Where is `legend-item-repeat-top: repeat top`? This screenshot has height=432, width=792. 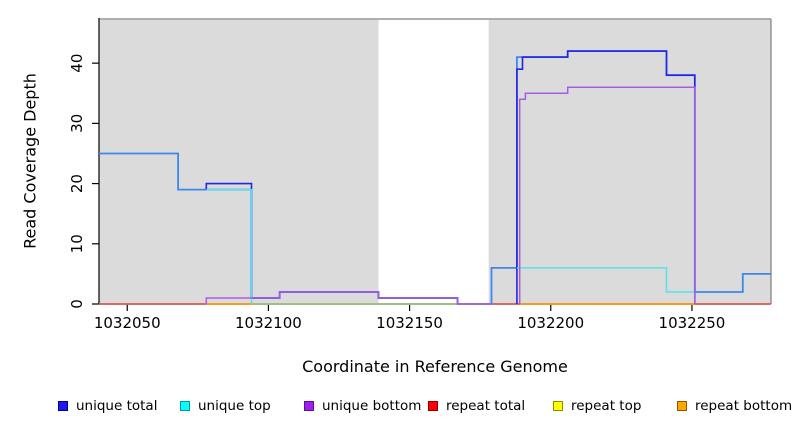 legend-item-repeat-top: repeat top is located at coordinates (597, 406).